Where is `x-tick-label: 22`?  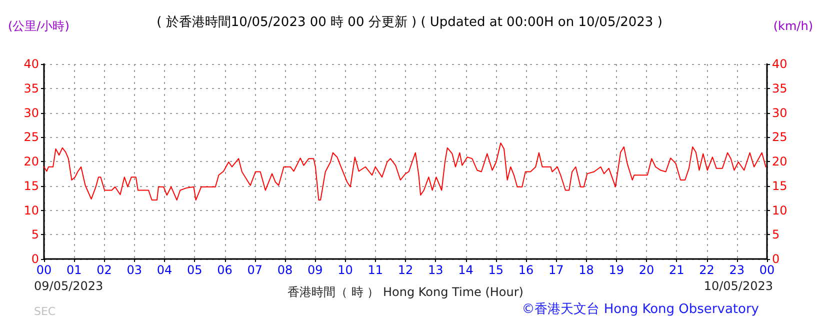 x-tick-label: 22 is located at coordinates (706, 270).